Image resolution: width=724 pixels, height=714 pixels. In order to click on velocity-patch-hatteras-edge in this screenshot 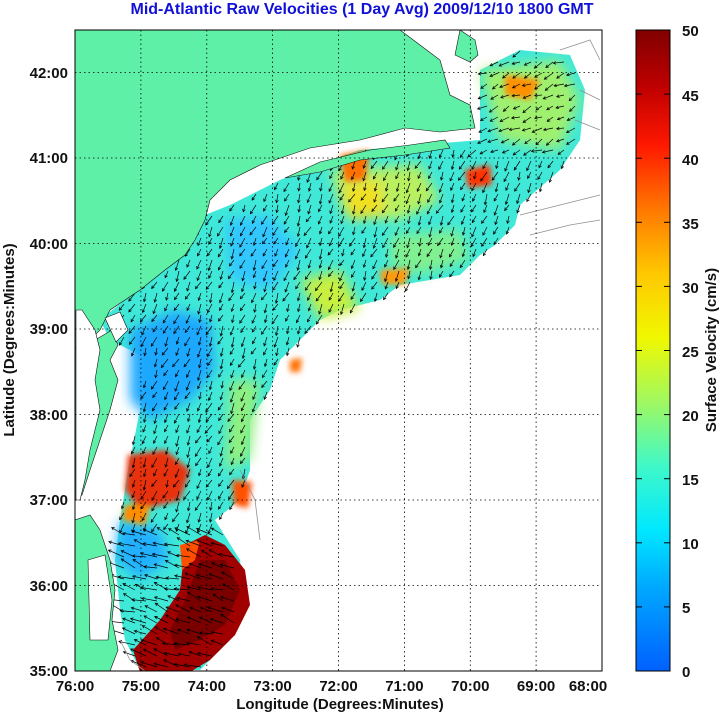, I will do `click(190, 555)`.